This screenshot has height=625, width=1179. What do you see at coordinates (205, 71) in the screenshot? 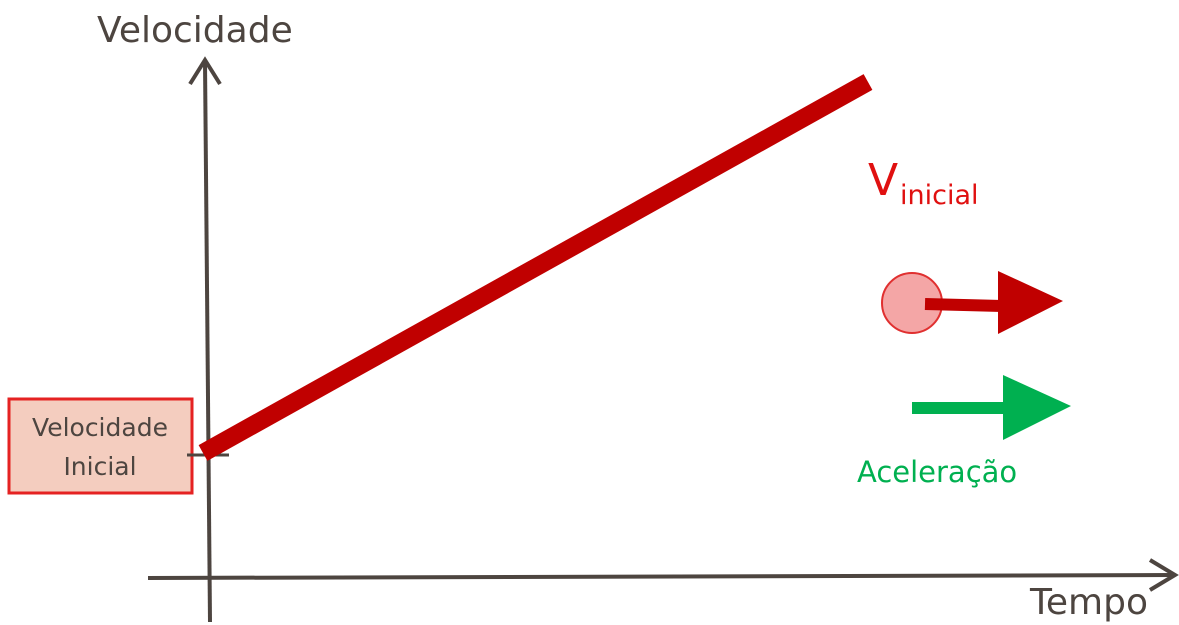
I see `y-axis-arrowhead` at bounding box center [205, 71].